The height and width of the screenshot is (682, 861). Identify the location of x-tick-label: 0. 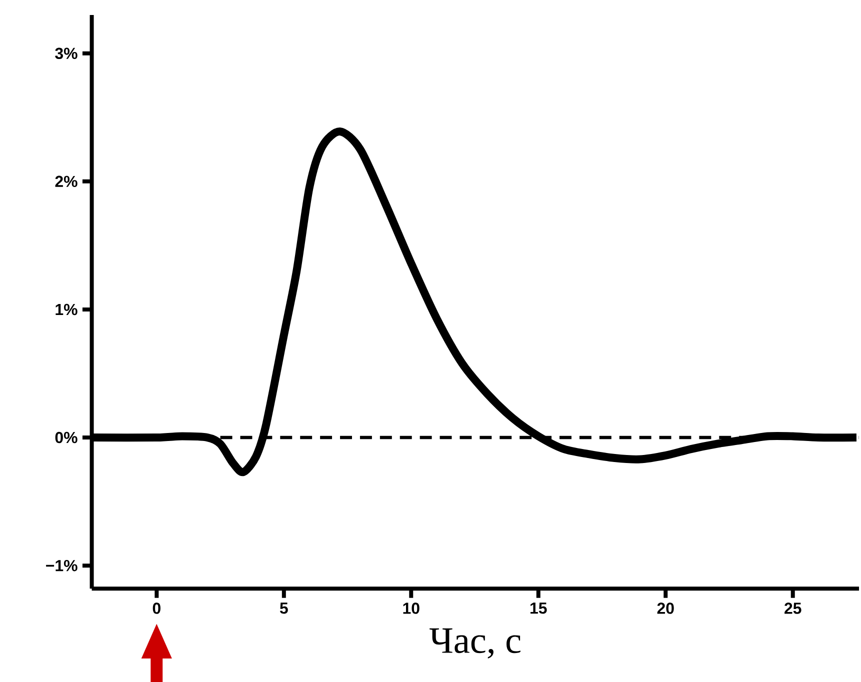
(156, 608).